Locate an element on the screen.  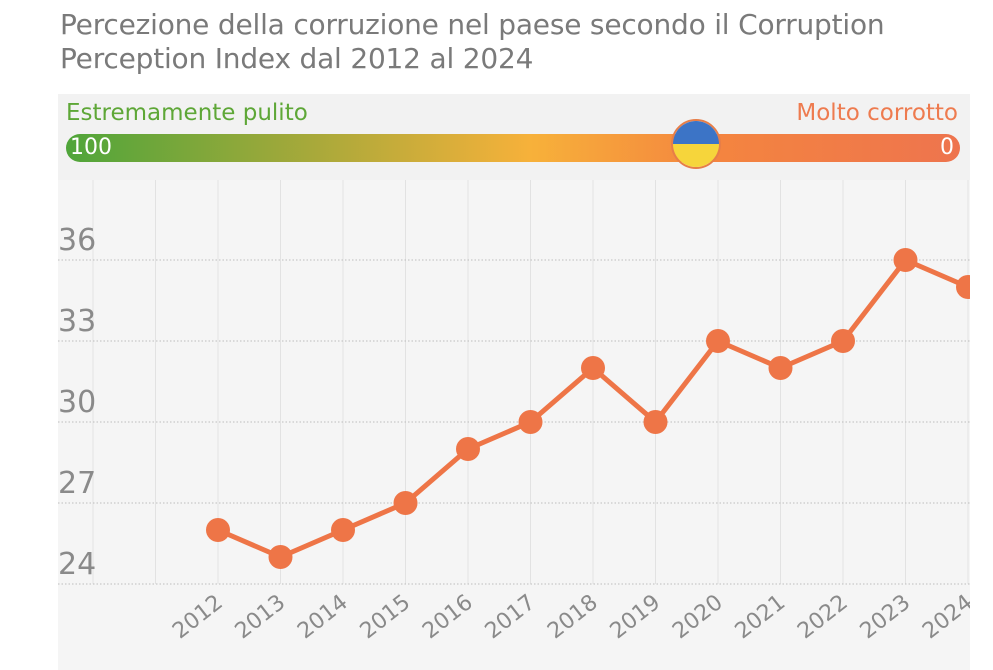
x-tick-label: 2019 is located at coordinates (636, 617).